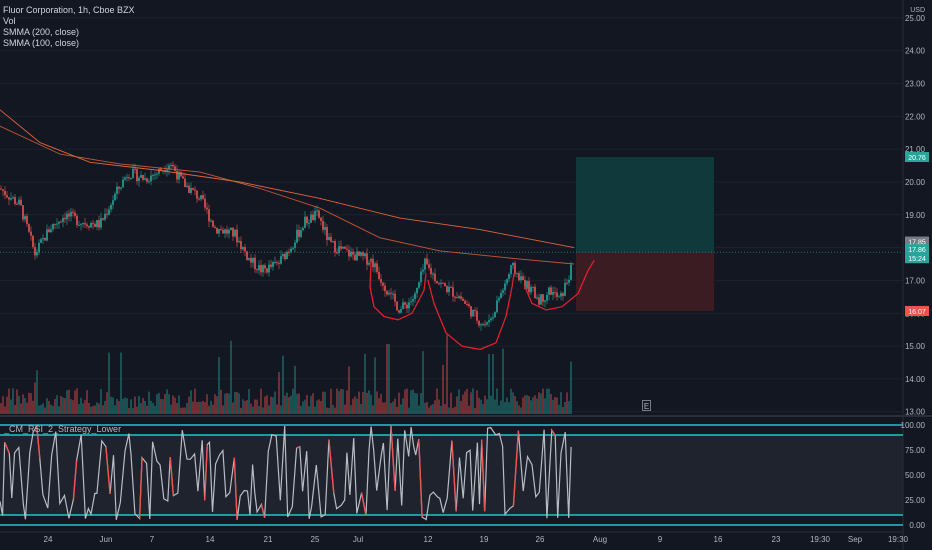 This screenshot has width=932, height=550. Describe the element at coordinates (482, 305) in the screenshot. I see `pattern-drawing` at that location.